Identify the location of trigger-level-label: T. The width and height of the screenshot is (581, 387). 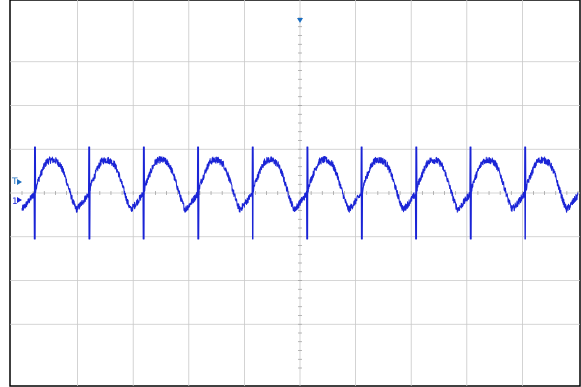
(14, 182).